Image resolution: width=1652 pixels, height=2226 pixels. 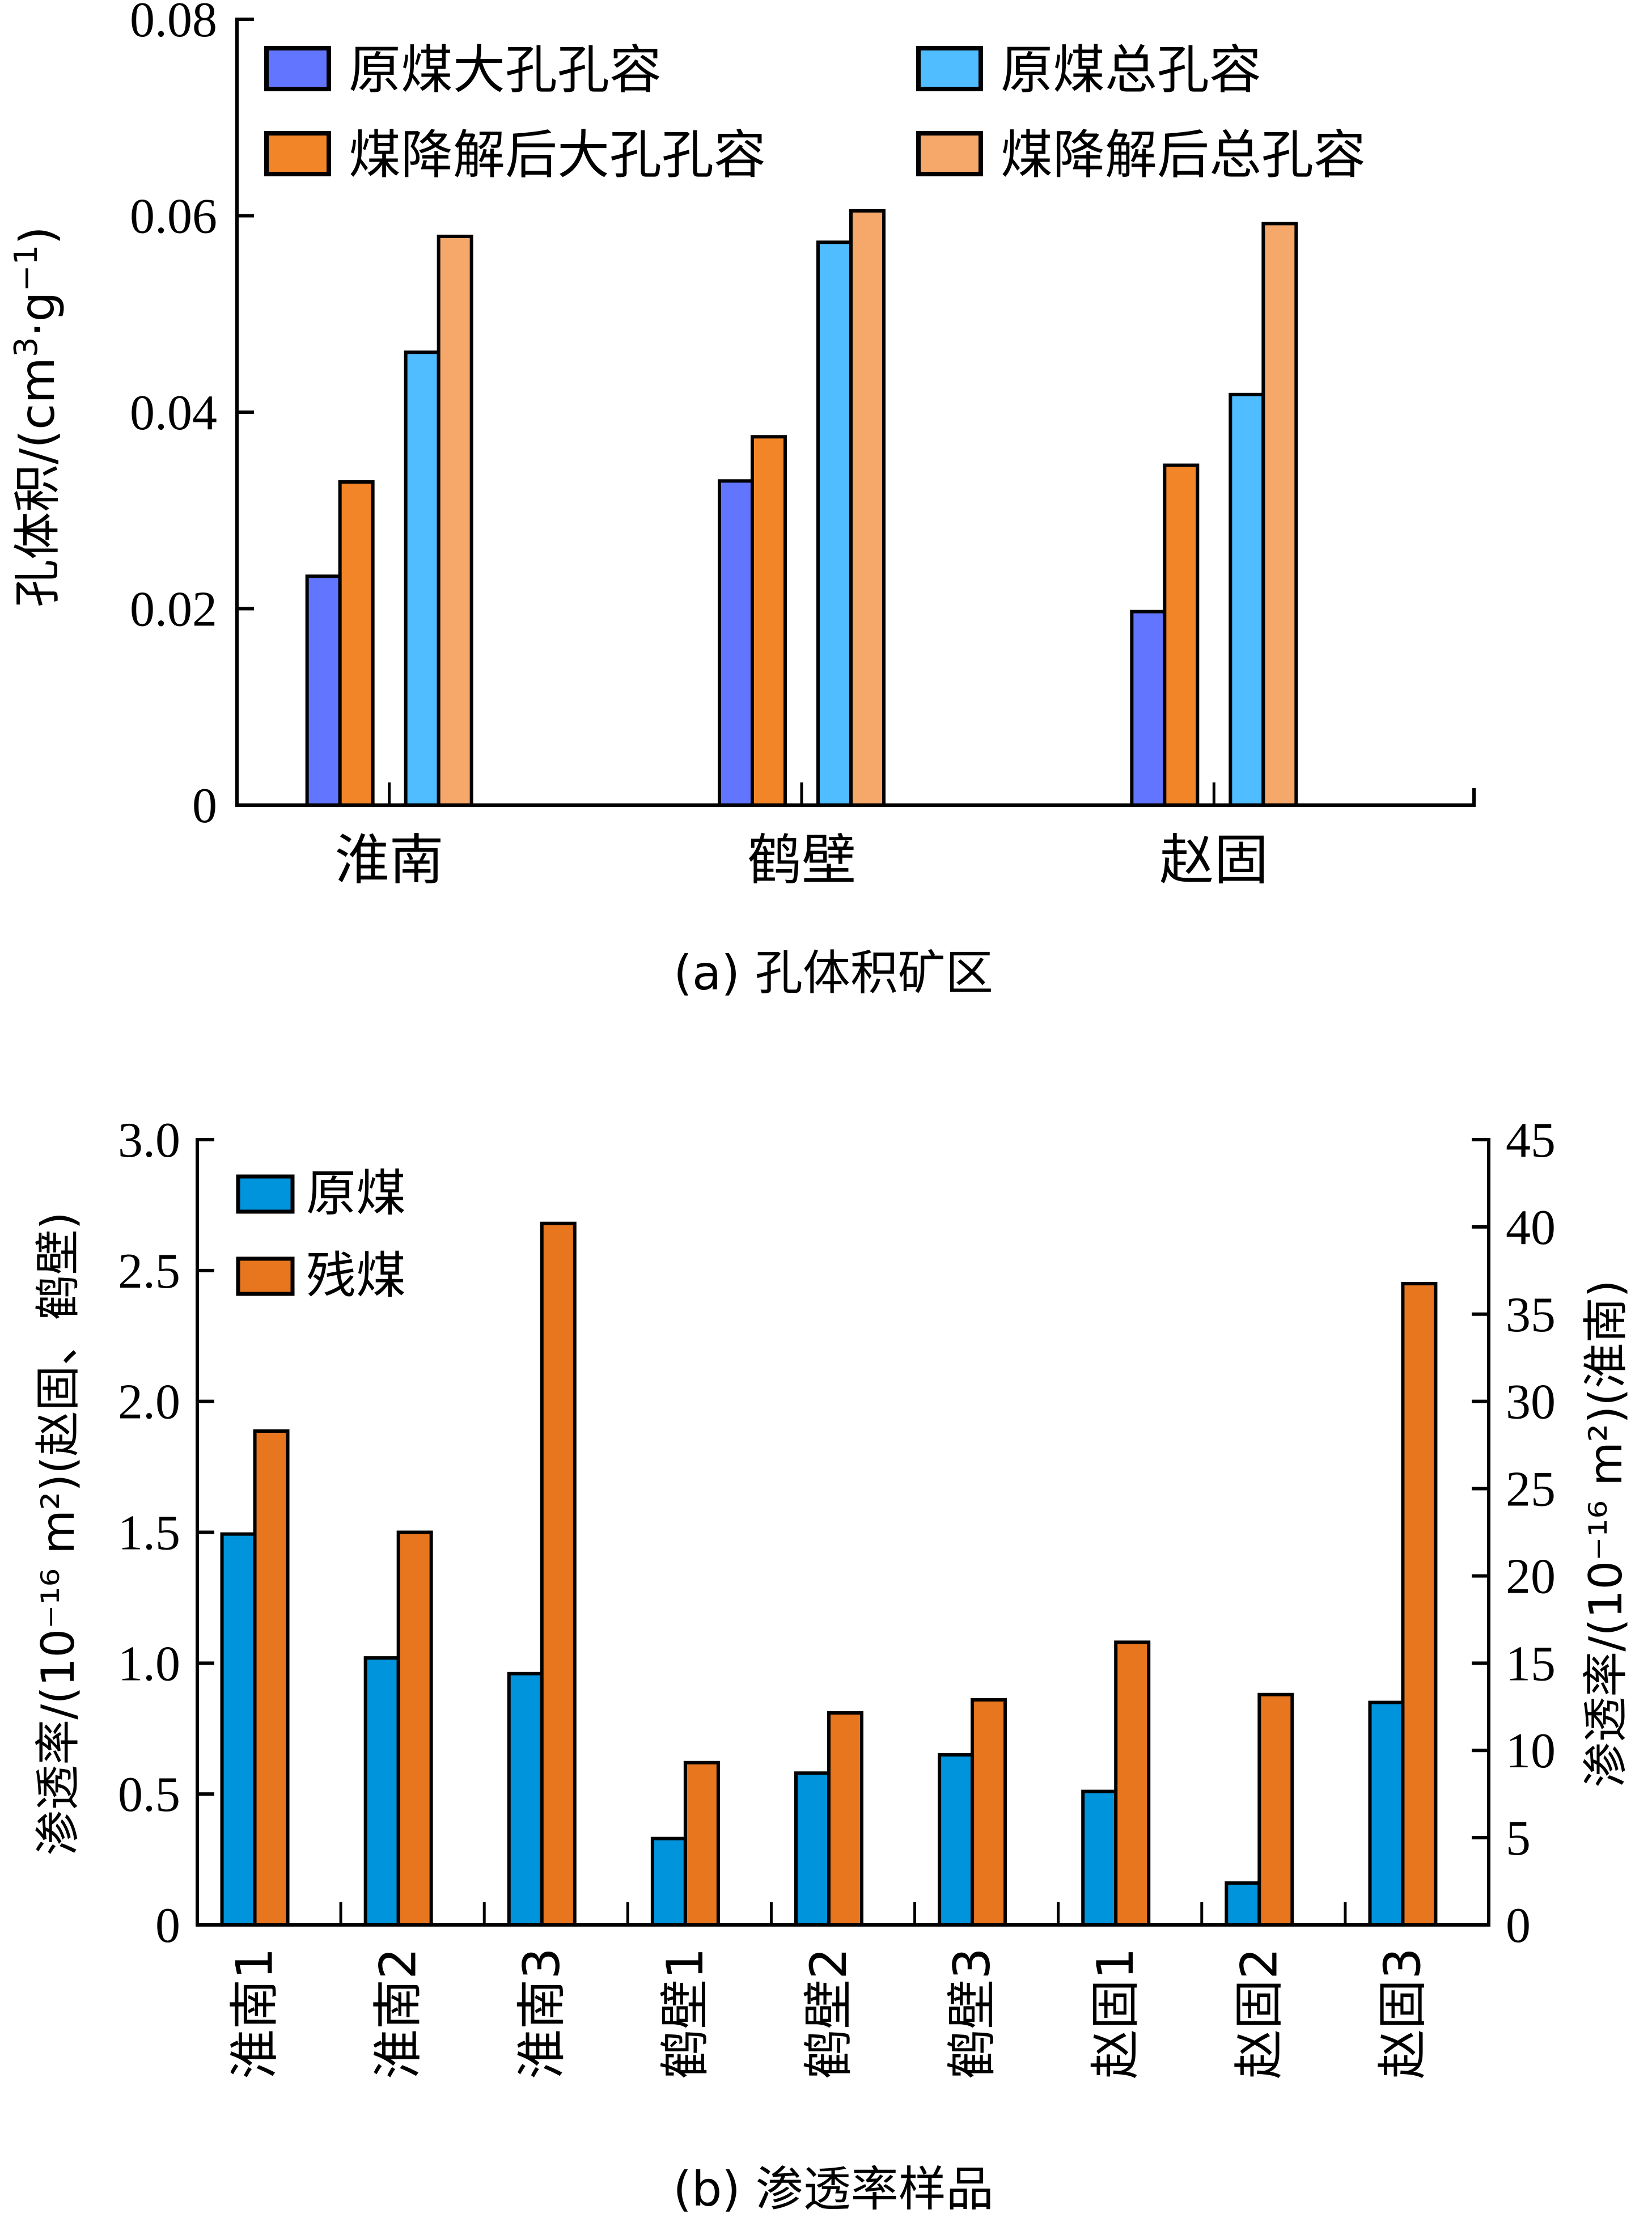 I want to click on legend-label: 原煤大孔孔容, so click(x=506, y=70).